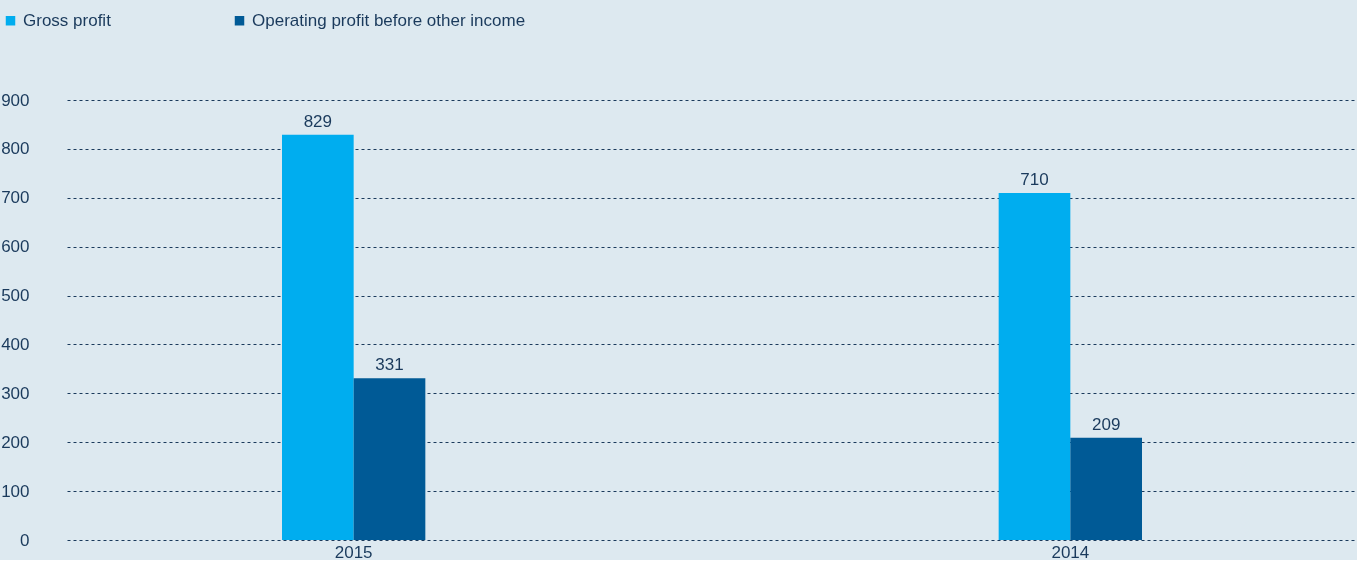  I want to click on legend-label: Gross profit, so click(67, 20).